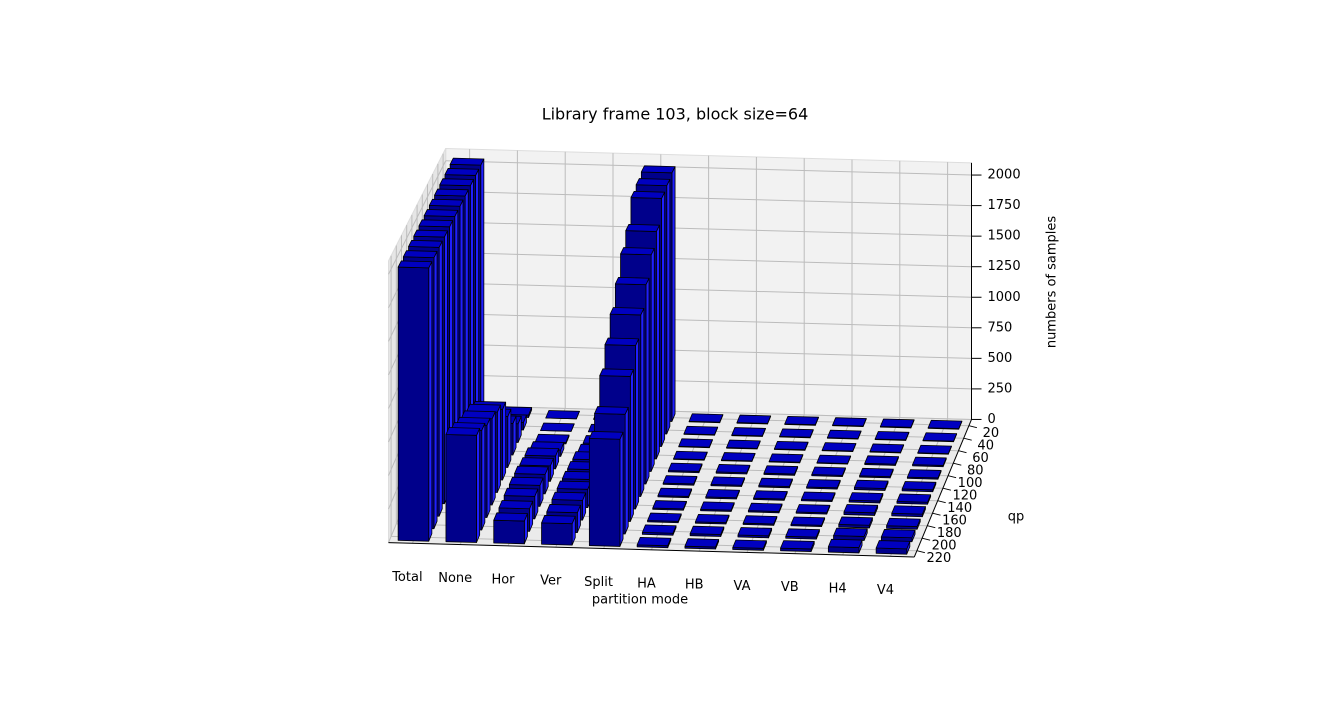 This screenshot has width=1319, height=710. What do you see at coordinates (1016, 517) in the screenshot?
I see `y-axis-label: qp` at bounding box center [1016, 517].